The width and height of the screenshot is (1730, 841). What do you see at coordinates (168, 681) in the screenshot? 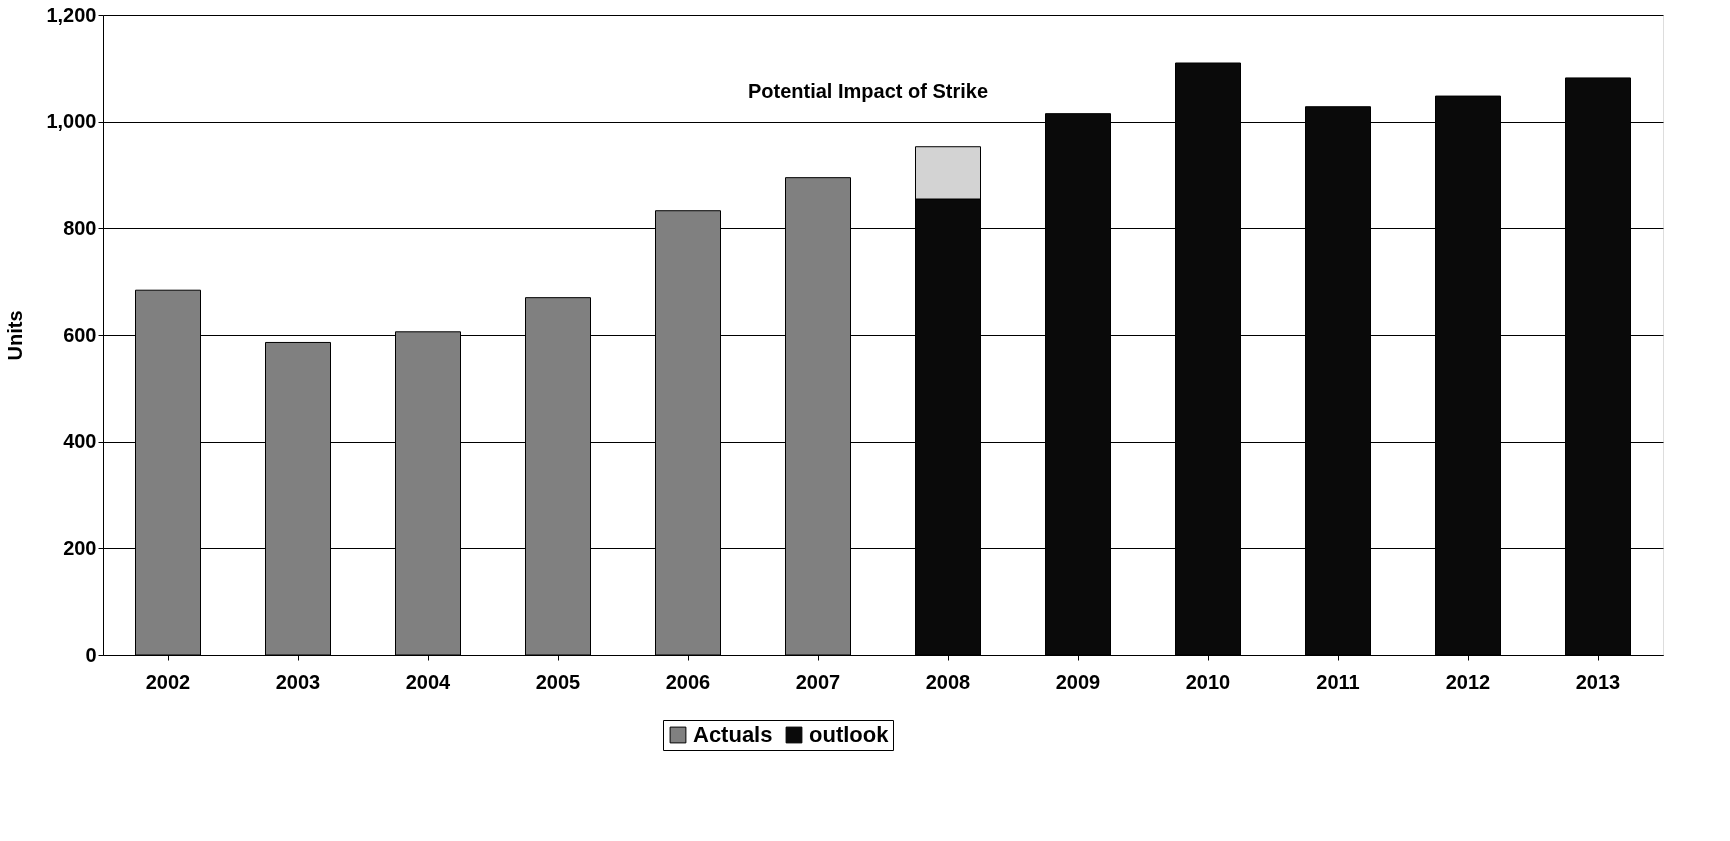
I see `x-tick-label: 2002` at bounding box center [168, 681].